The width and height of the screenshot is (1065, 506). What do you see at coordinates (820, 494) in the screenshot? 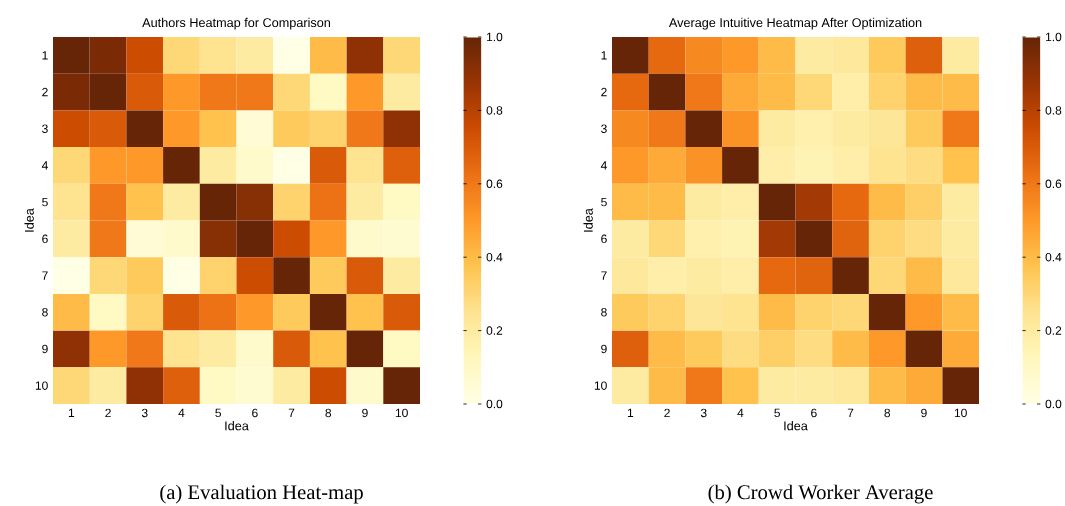
I see `text: (b) Crowd Worker Average` at bounding box center [820, 494].